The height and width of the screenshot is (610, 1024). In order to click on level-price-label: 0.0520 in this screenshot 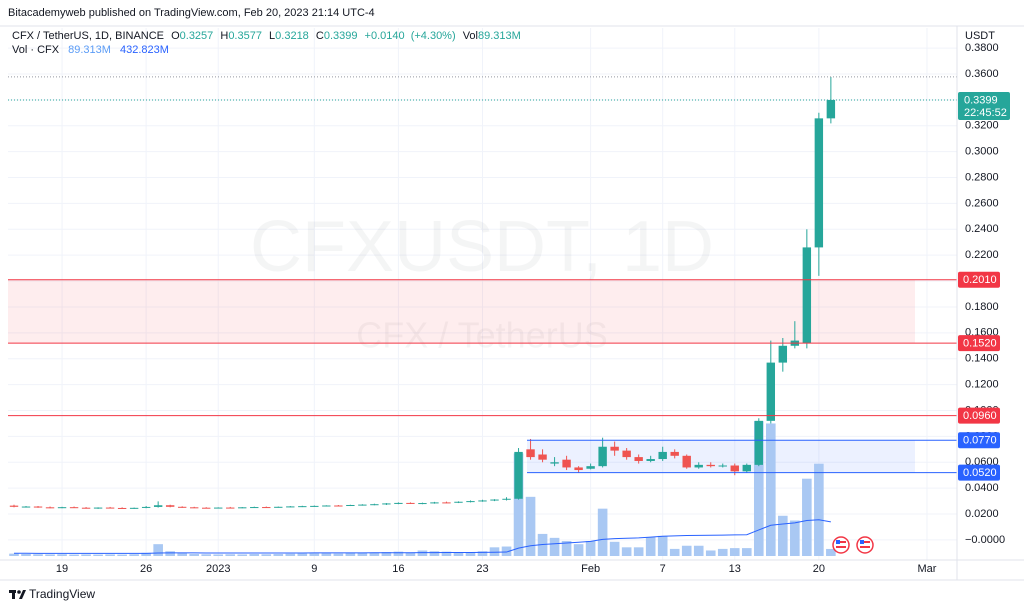, I will do `click(980, 473)`.